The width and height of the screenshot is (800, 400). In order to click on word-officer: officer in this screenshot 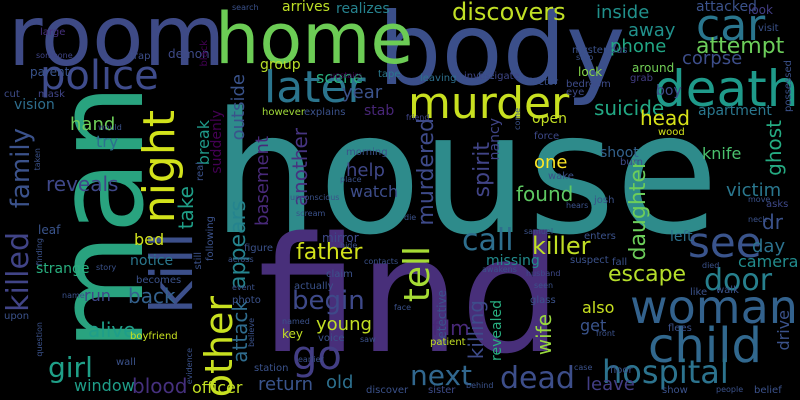, I will do `click(217, 387)`.